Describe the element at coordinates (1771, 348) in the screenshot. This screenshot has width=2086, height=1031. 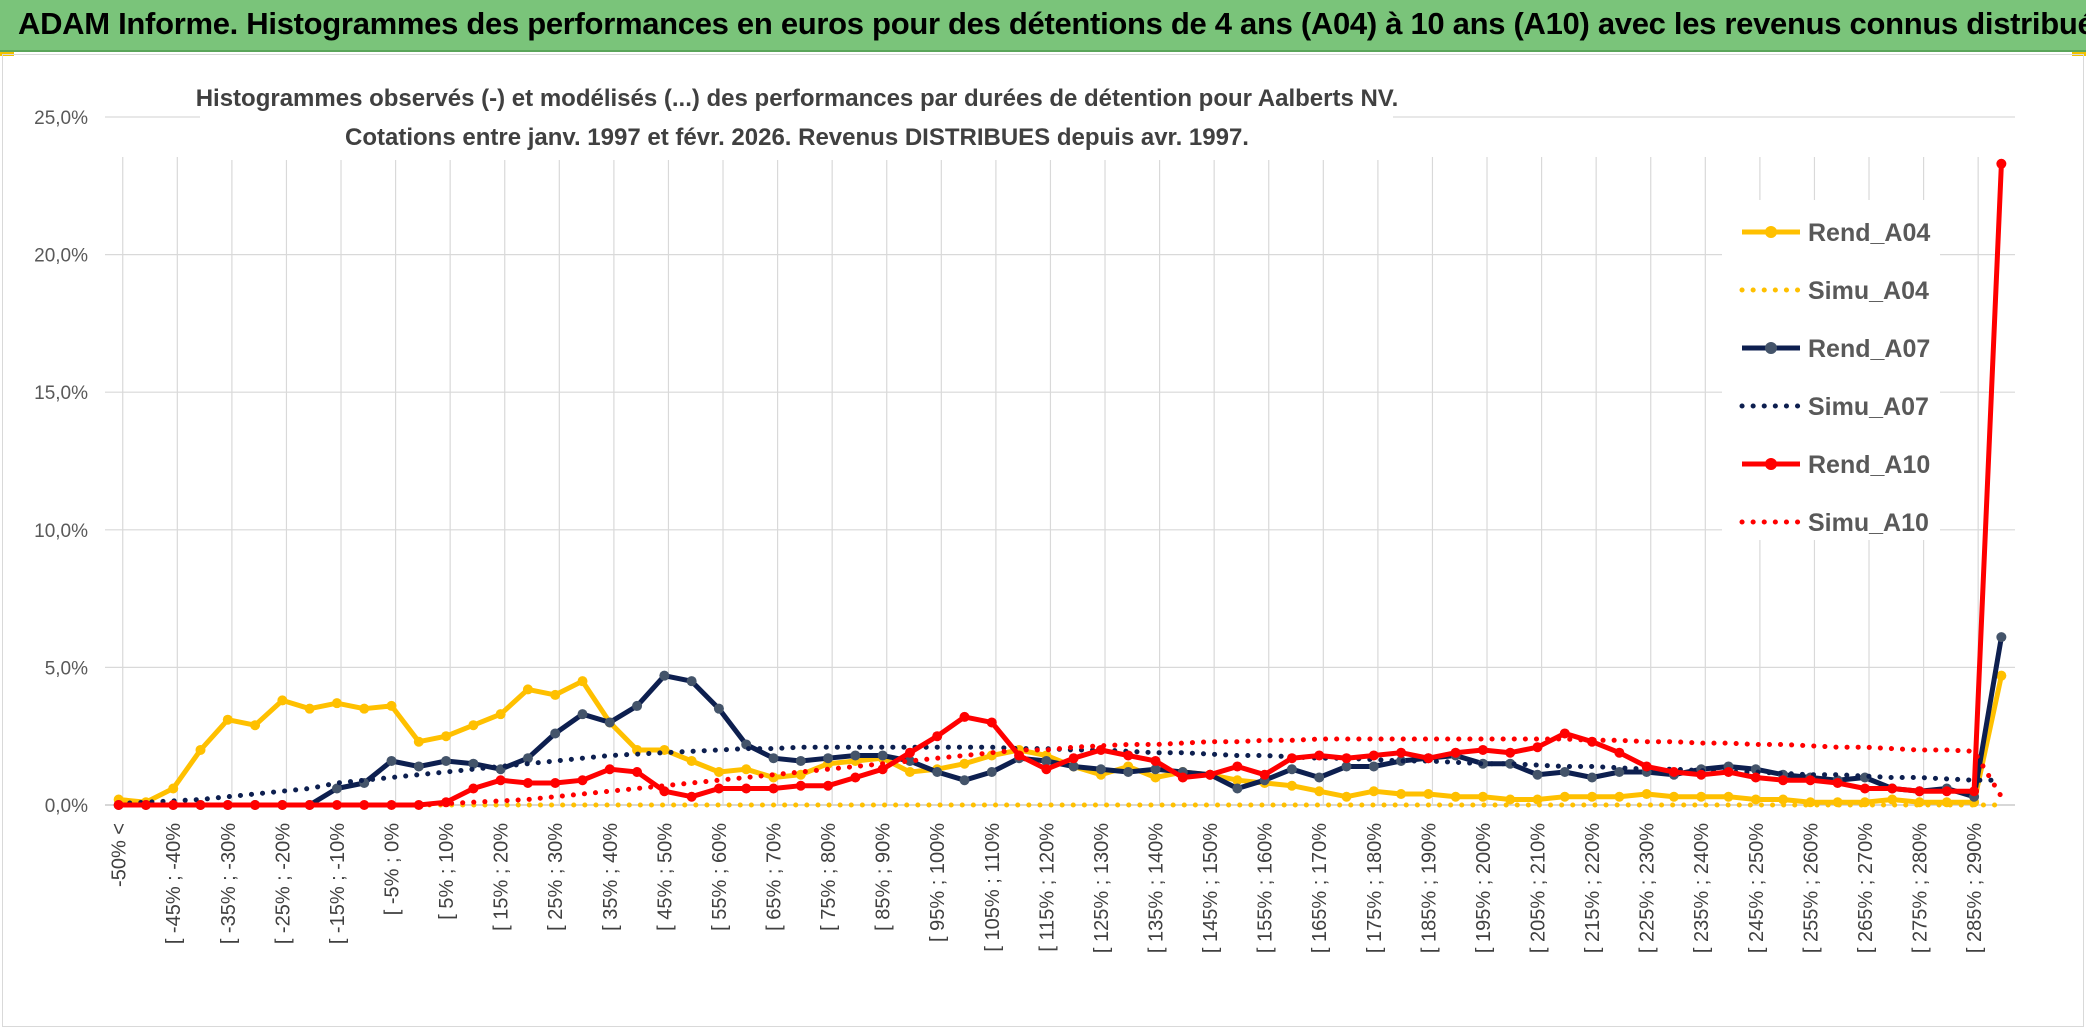
I see `legend-marker-rend-a07` at that location.